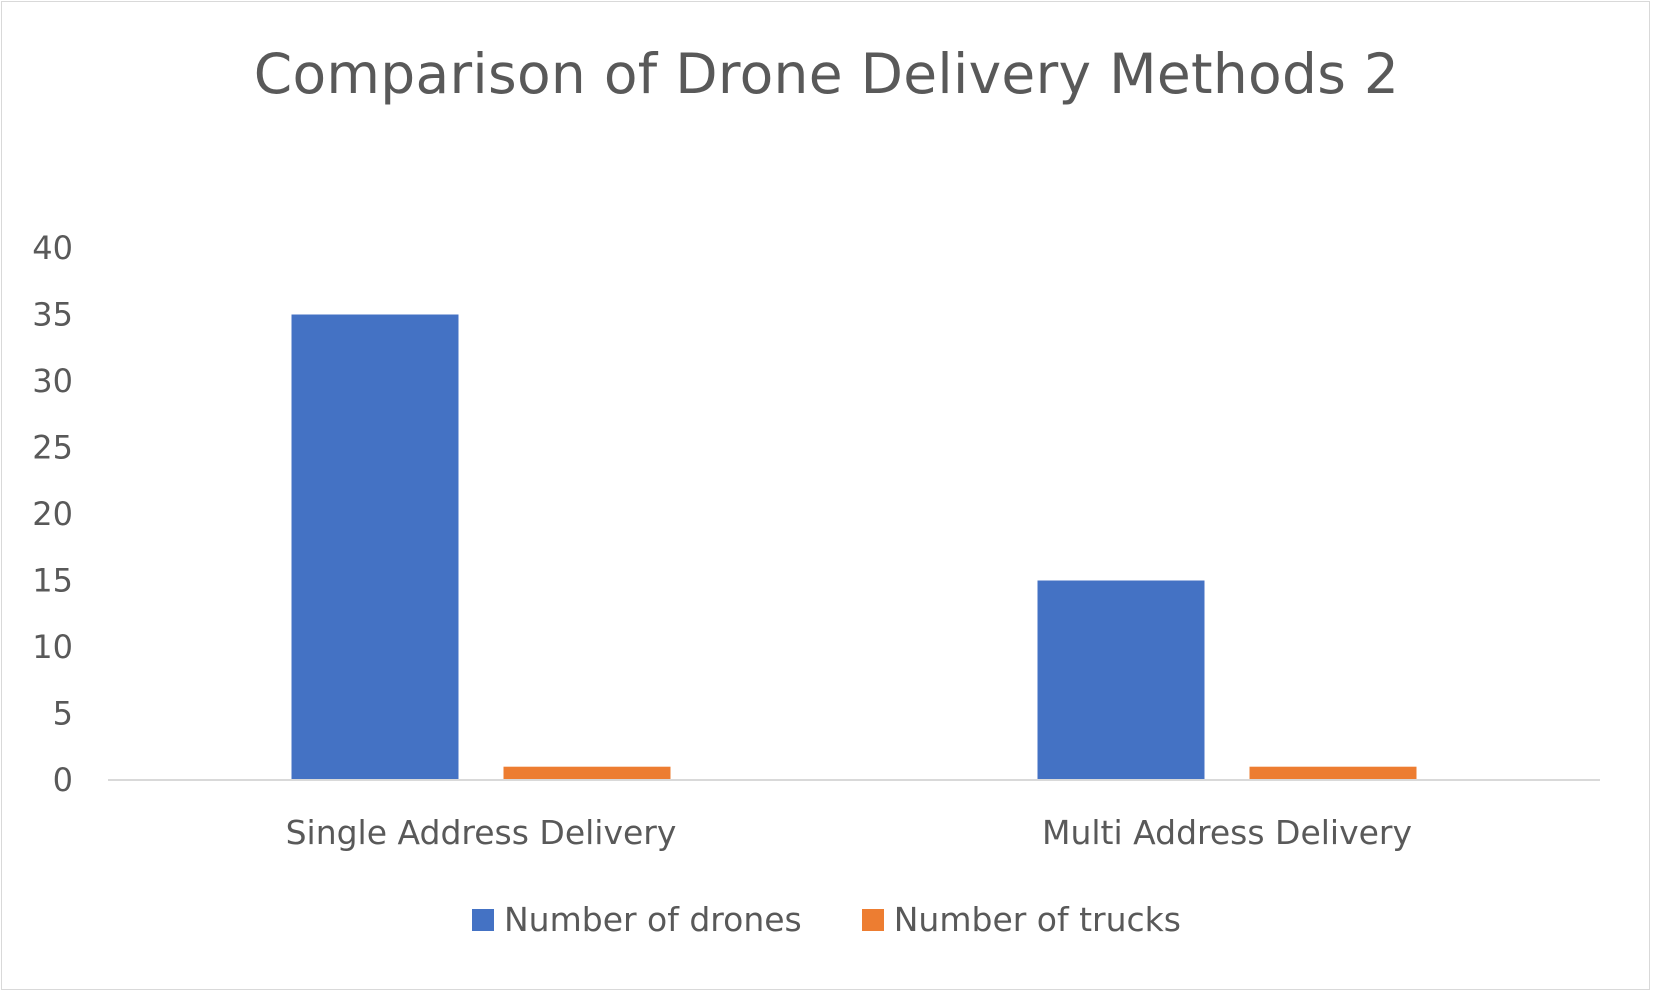 The width and height of the screenshot is (1653, 993). I want to click on legend-item-trucks: Number of trucks, so click(1021, 919).